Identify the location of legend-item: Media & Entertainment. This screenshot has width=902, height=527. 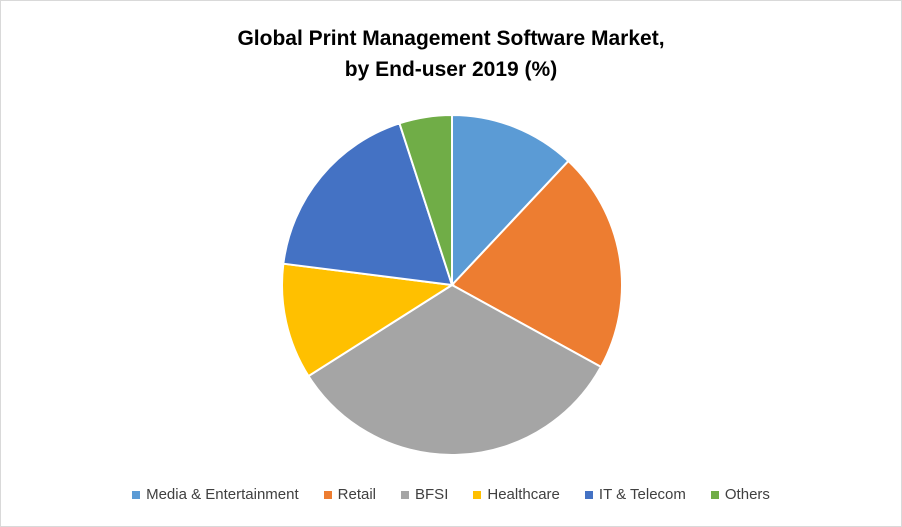
(215, 494).